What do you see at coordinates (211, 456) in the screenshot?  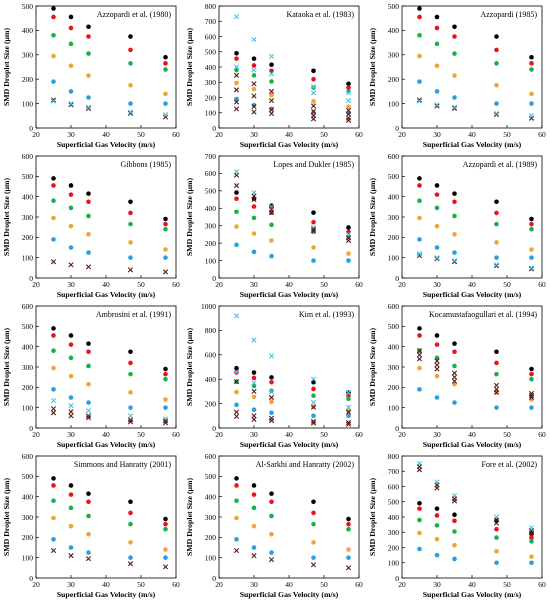 I see `y-tick-label: 600` at bounding box center [211, 456].